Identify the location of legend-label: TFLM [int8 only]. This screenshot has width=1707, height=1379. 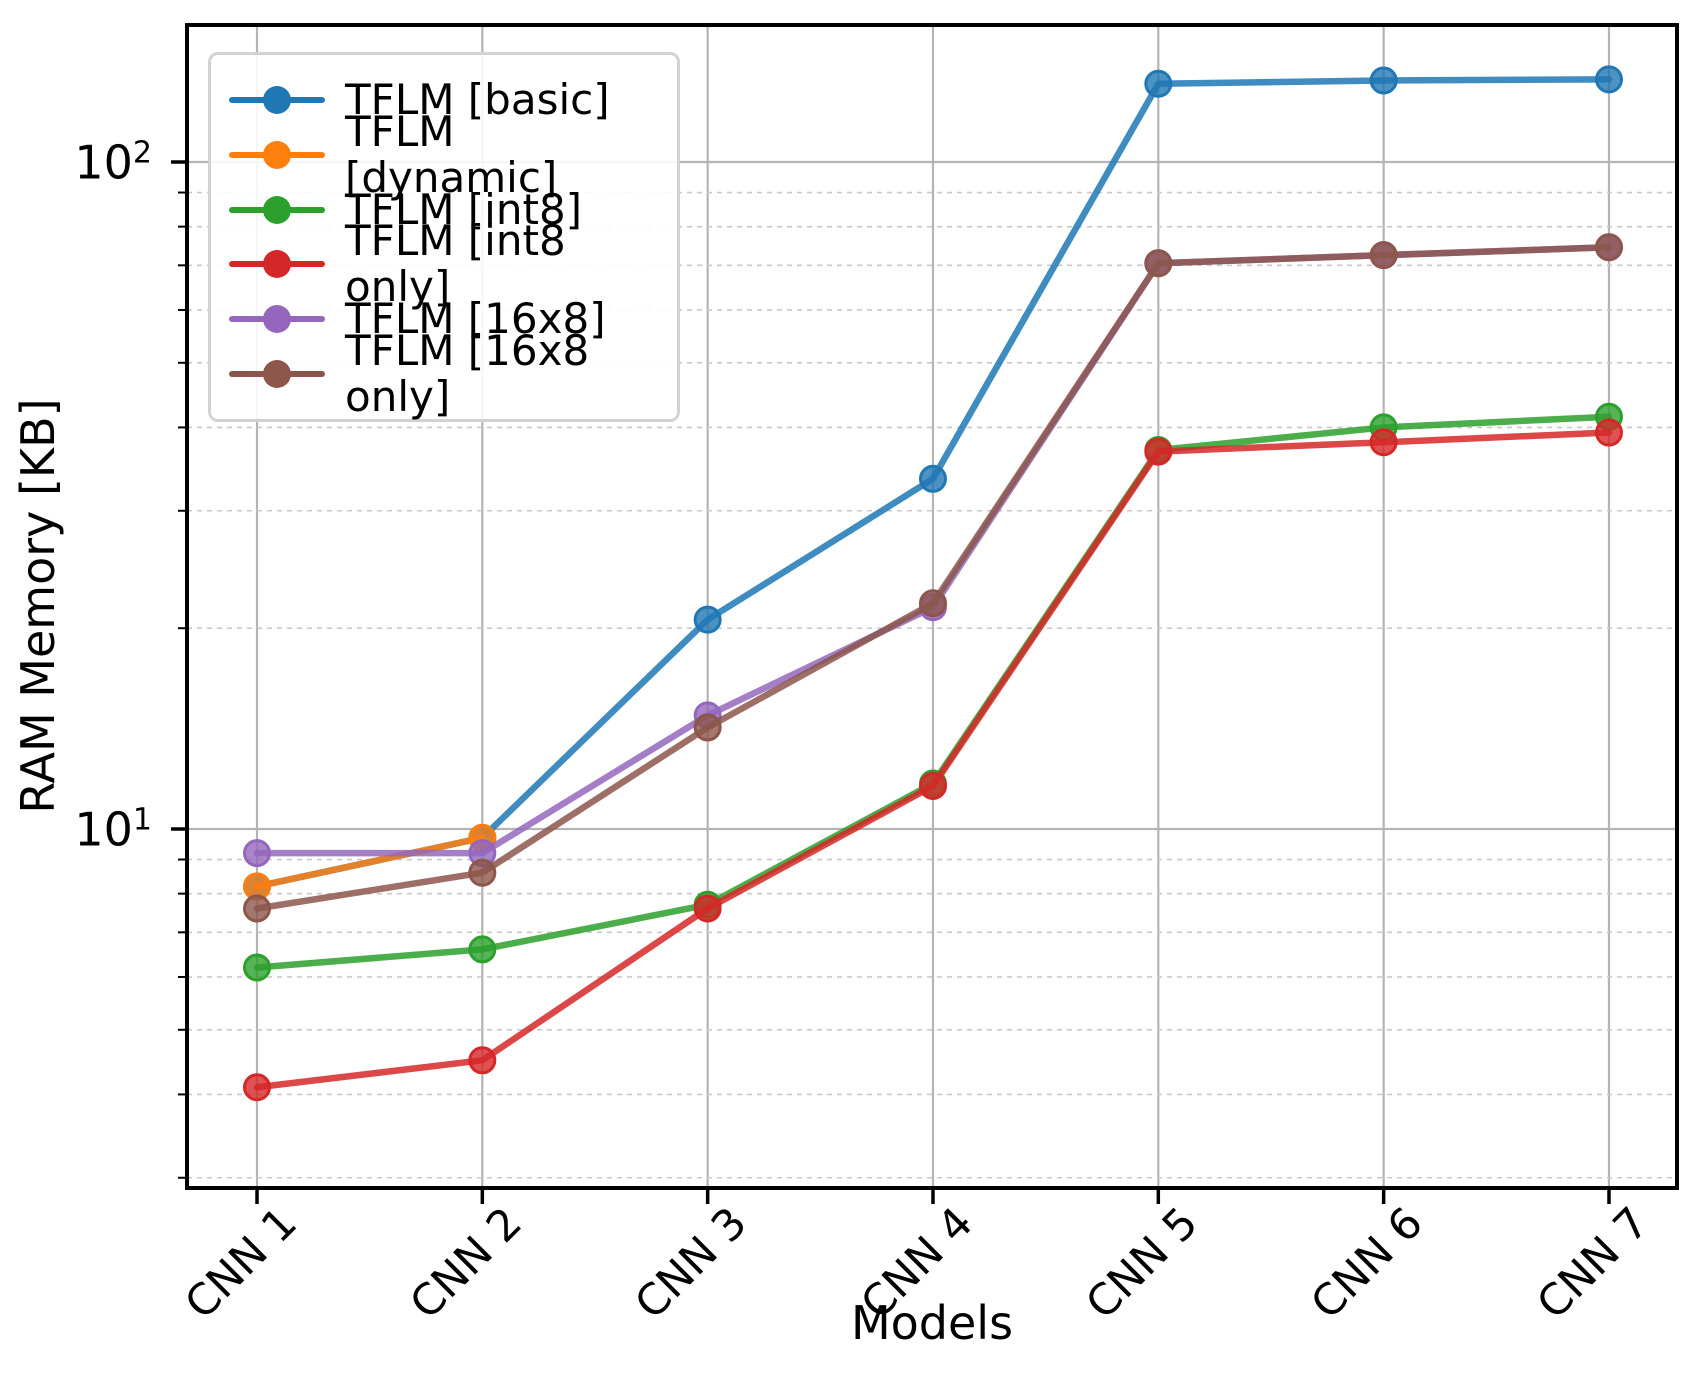
(455, 264).